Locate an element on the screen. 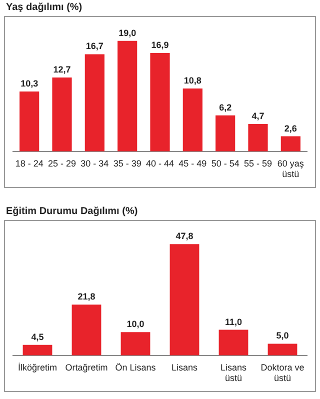 The image size is (320, 399). x-tick-label: 25 - 29 is located at coordinates (62, 163).